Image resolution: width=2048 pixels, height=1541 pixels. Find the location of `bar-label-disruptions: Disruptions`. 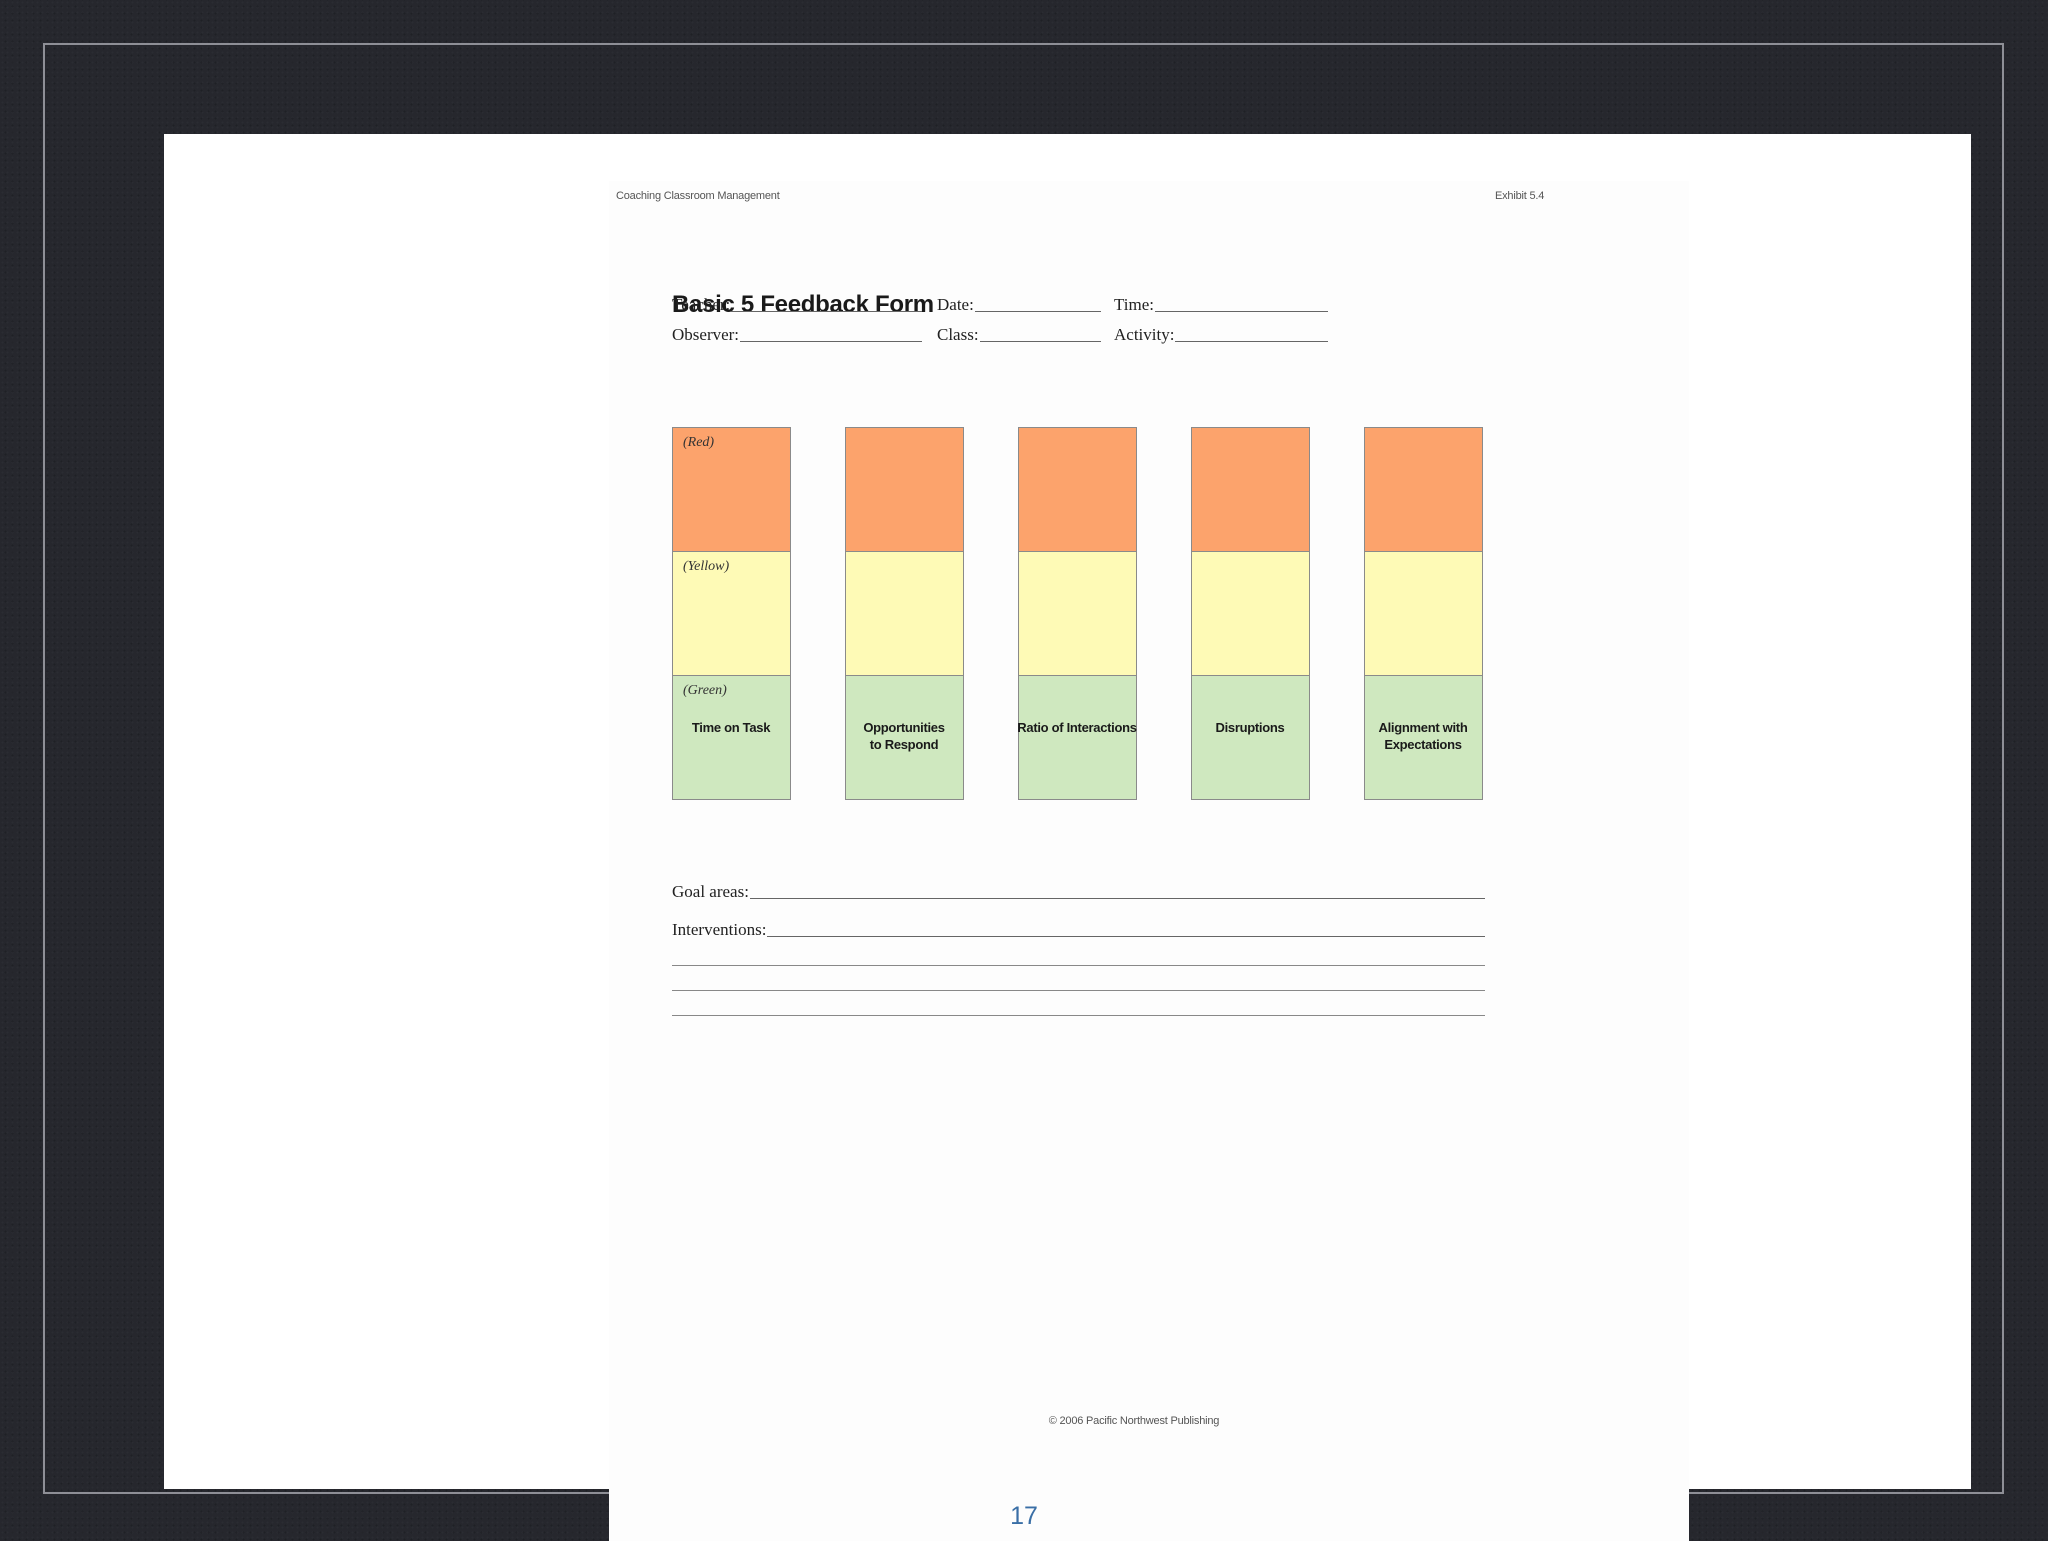

bar-label-disruptions: Disruptions is located at coordinates (1250, 727).